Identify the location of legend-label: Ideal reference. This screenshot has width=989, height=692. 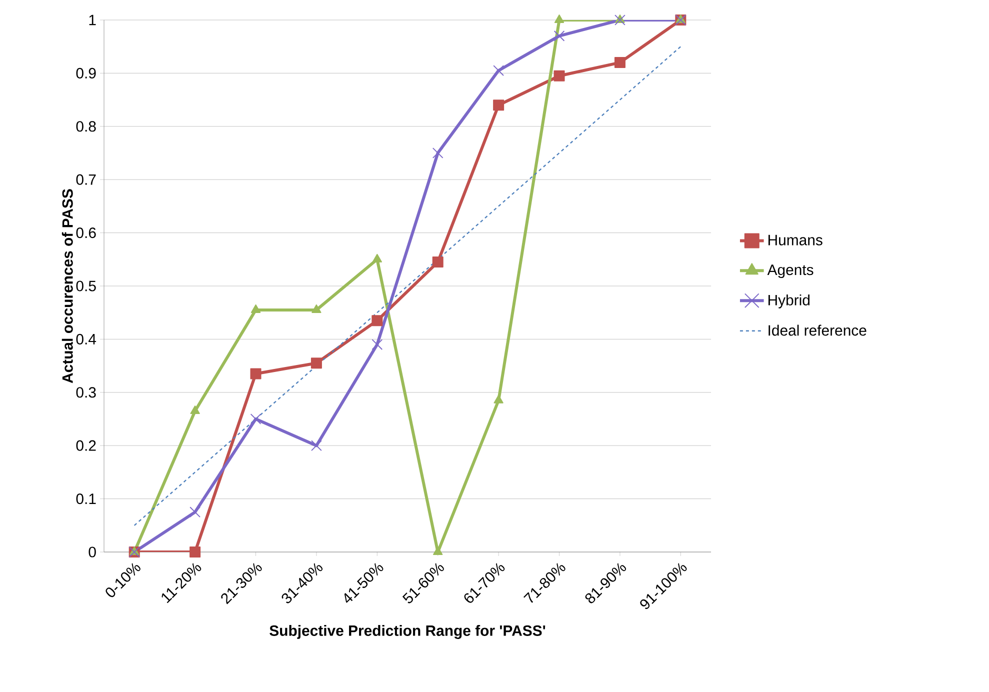
(817, 330).